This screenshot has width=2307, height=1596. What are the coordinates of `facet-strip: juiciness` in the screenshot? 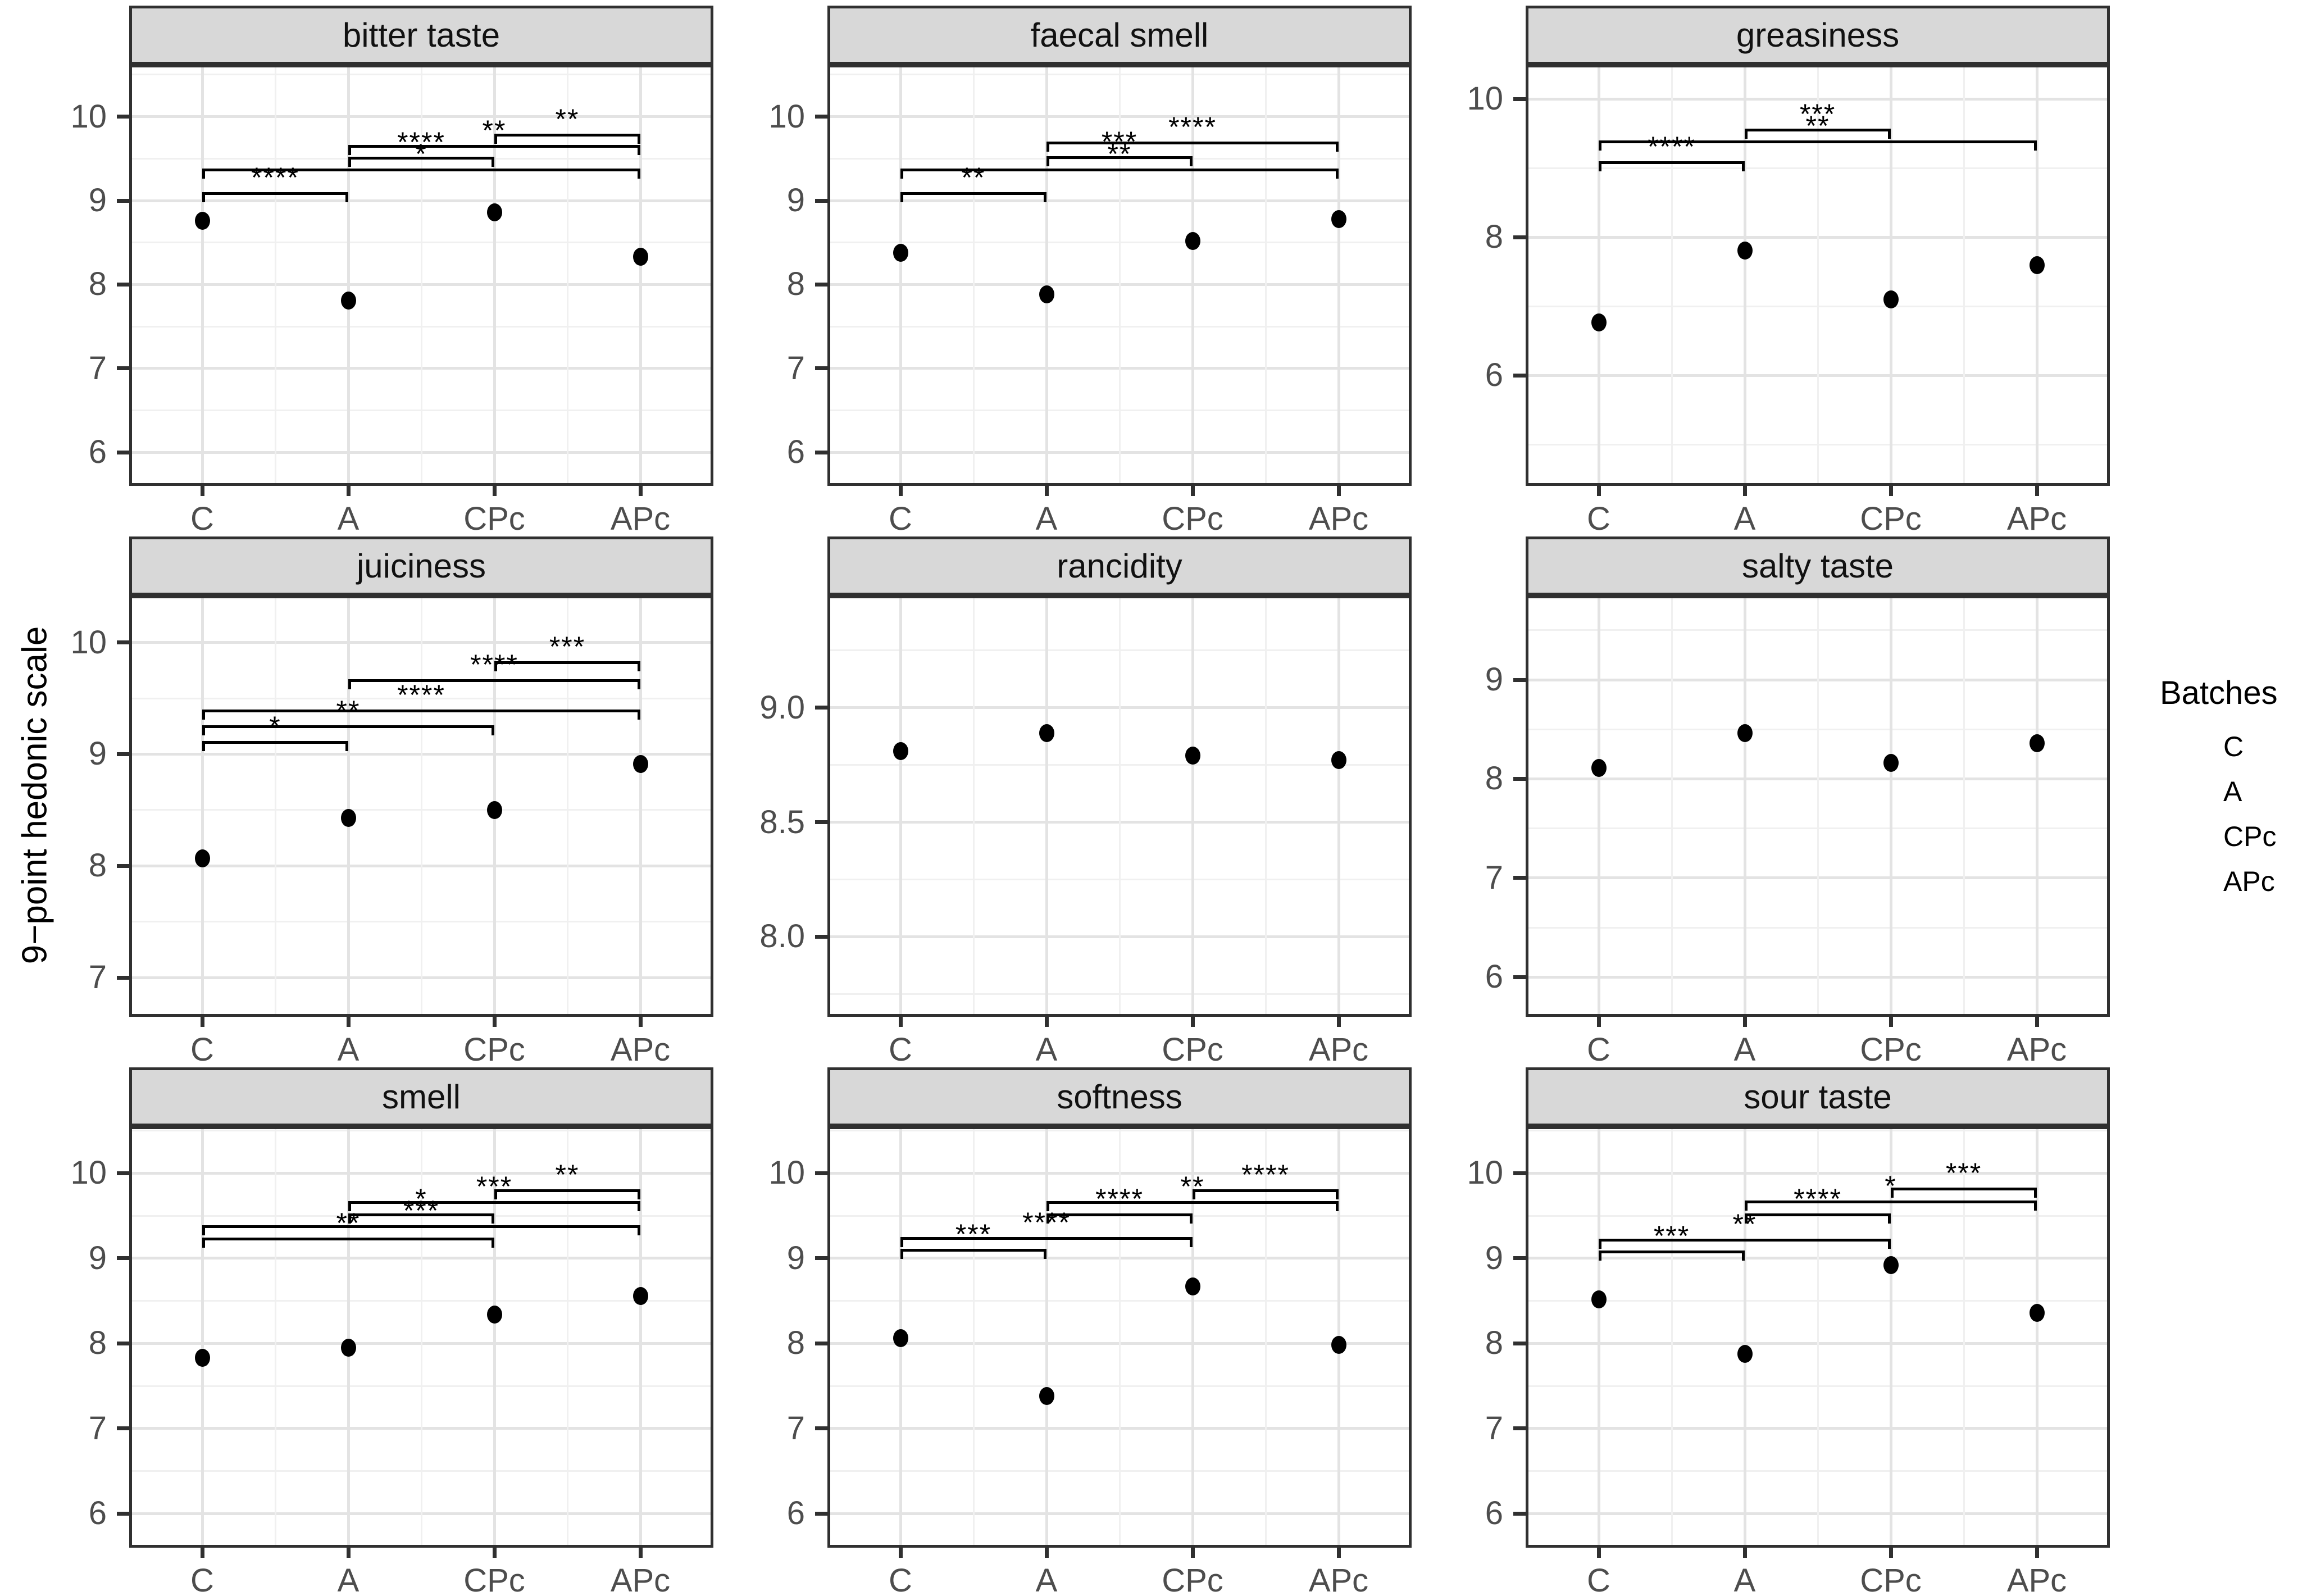 It's located at (421, 565).